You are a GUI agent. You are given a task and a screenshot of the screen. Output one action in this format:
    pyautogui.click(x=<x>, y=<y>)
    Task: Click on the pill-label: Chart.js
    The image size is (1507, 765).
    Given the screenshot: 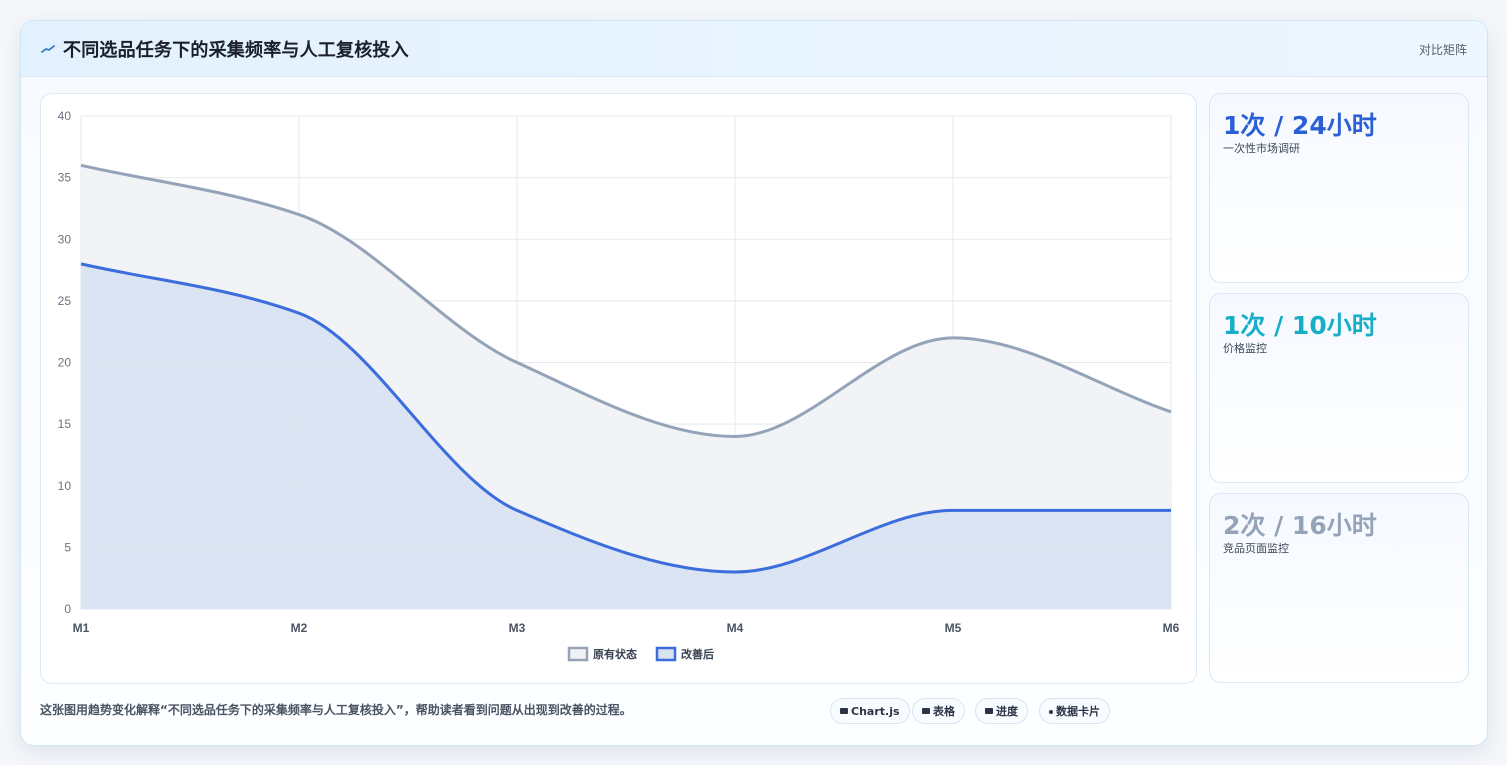 What is the action you would take?
    pyautogui.click(x=875, y=711)
    